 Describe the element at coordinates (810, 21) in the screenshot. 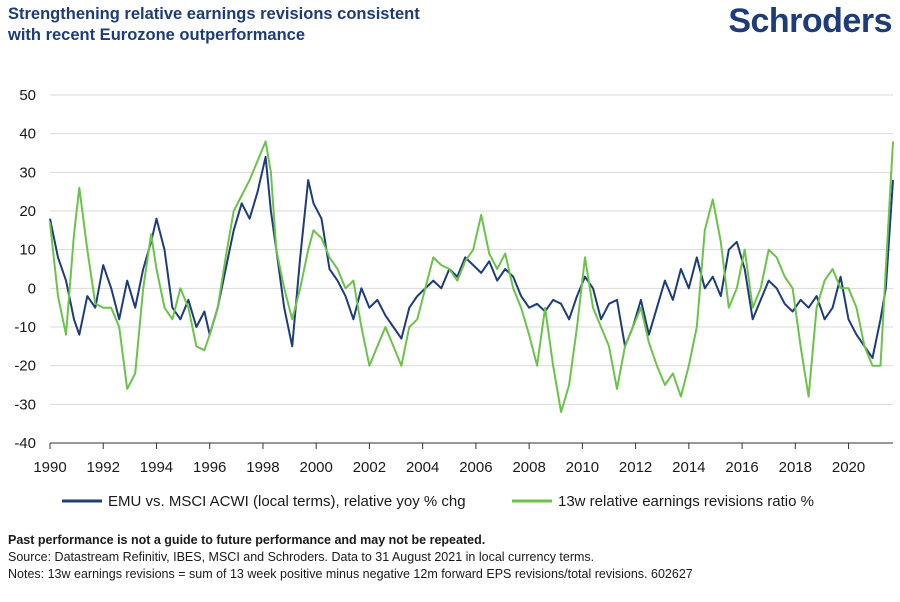

I see `schroders-logo: Schroders` at that location.